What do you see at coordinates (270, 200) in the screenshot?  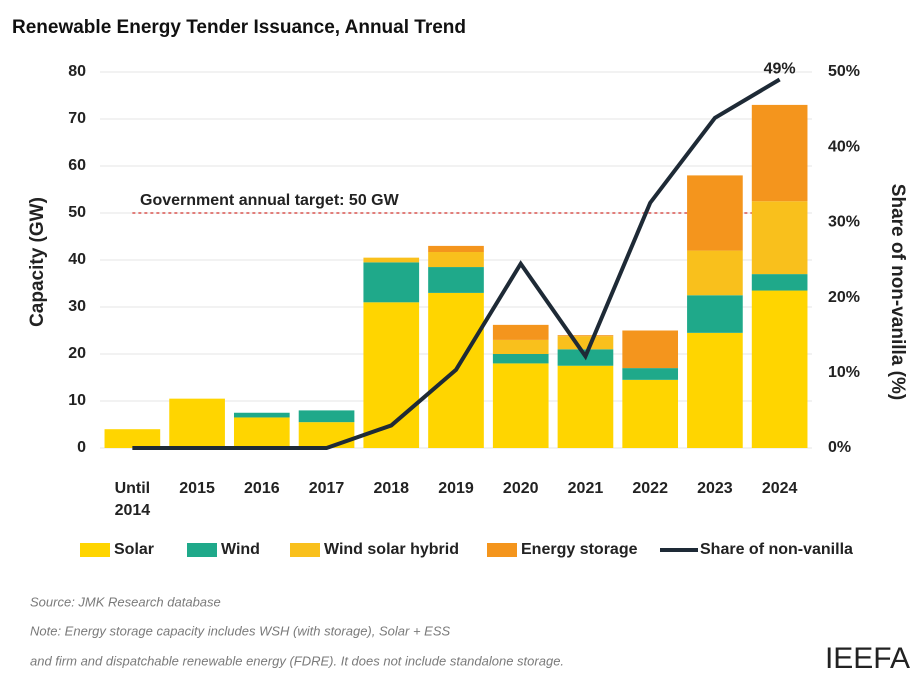 I see `target-label: Government annual target: 50 GW` at bounding box center [270, 200].